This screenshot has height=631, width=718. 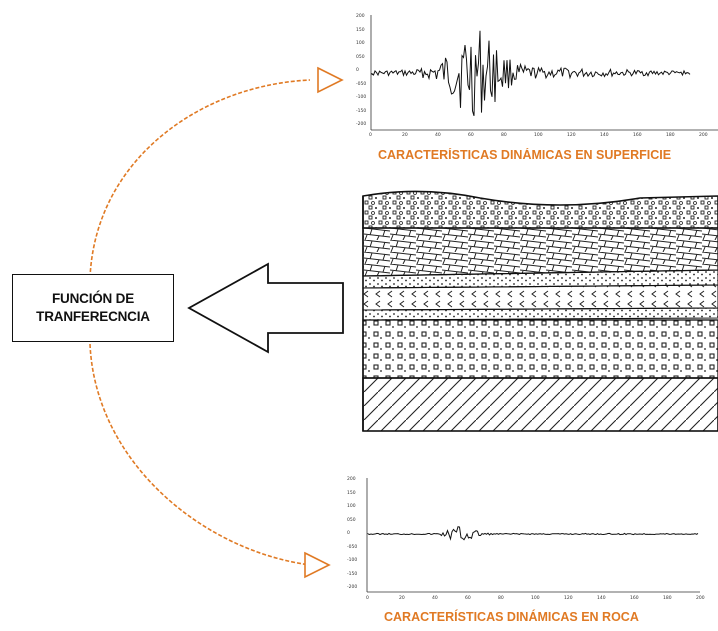 I want to click on caption-surface: CARACTERÍSTICAS DINÁMICAS EN SUPERFICIE, so click(x=525, y=155).